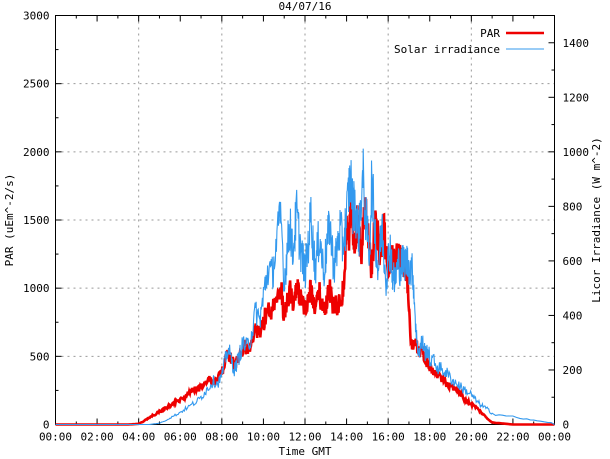 The width and height of the screenshot is (610, 459). I want to click on y2-tick-label: 1000, so click(576, 152).